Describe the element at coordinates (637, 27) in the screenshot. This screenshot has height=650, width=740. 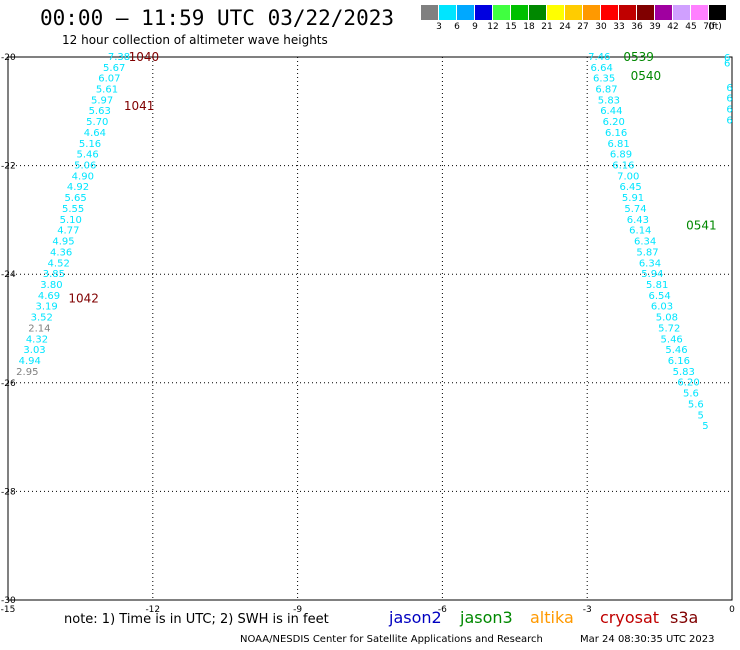
I see `color-scale-label: 36` at that location.